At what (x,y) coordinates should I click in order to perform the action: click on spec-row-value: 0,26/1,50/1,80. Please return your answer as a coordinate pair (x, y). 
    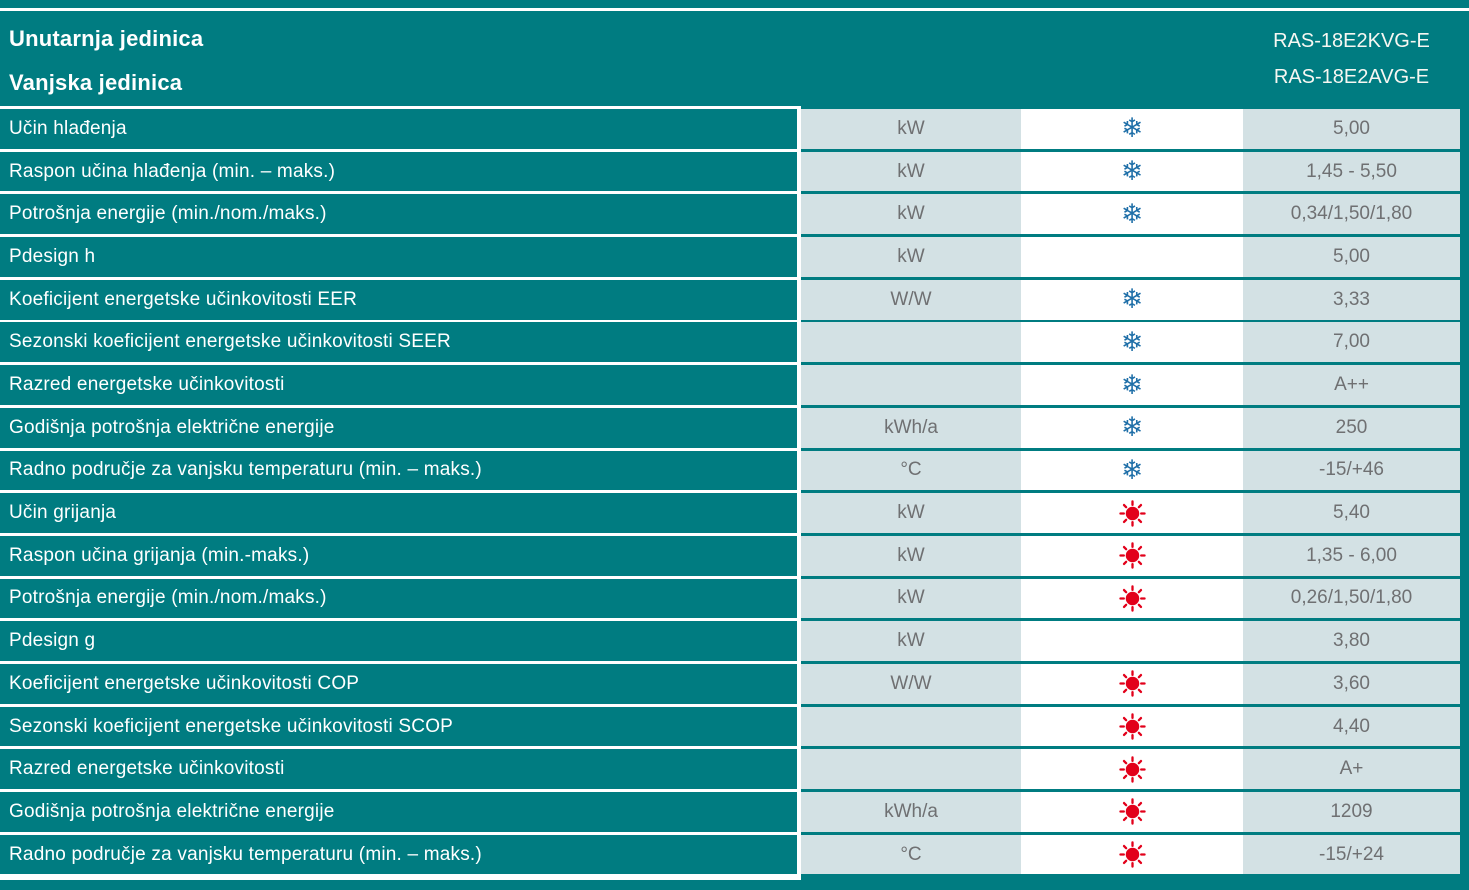
    Looking at the image, I should click on (1351, 598).